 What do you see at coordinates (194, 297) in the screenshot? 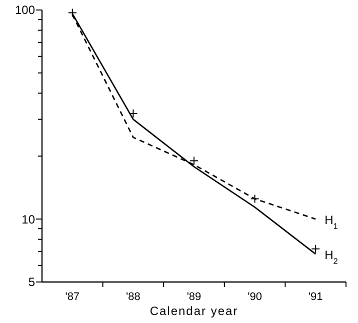
I see `x-tick-label: '89` at bounding box center [194, 297].